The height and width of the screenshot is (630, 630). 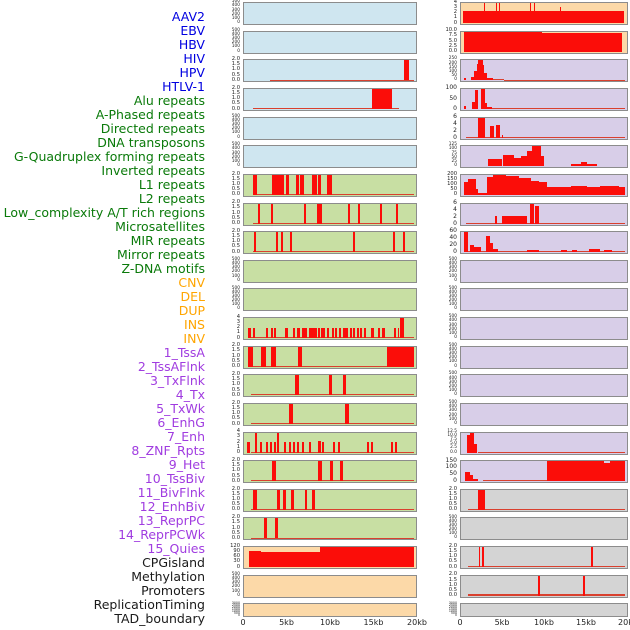 What do you see at coordinates (183, 86) in the screenshot?
I see `track-label-htlv-1: HTLV-1` at bounding box center [183, 86].